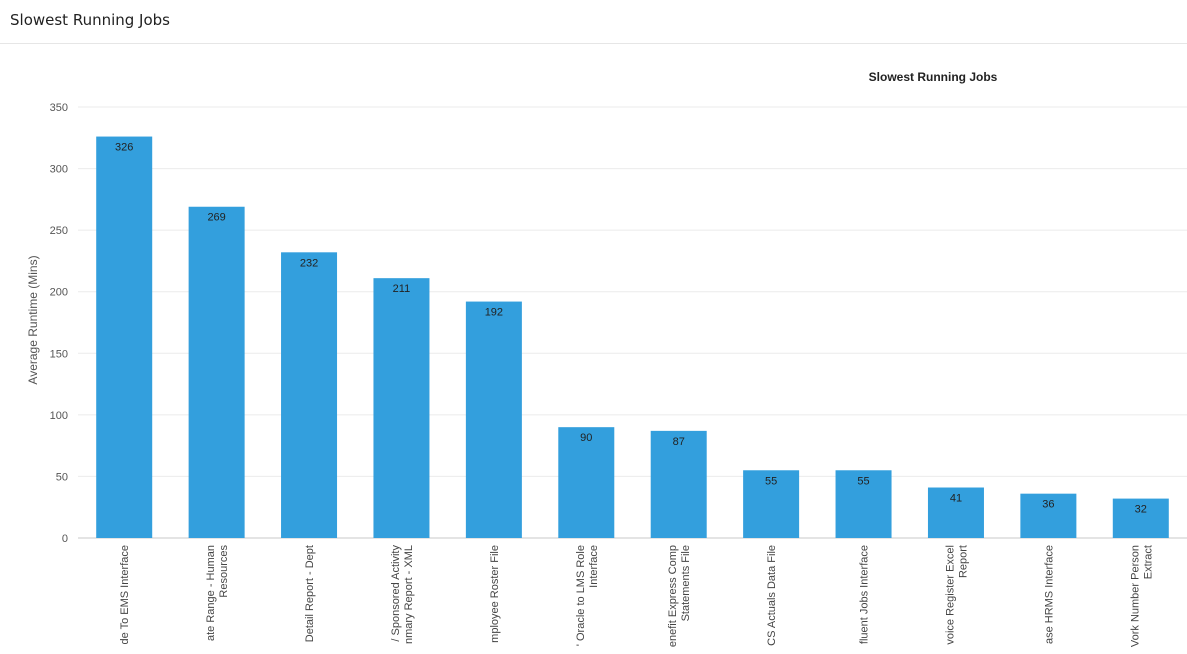  Describe the element at coordinates (494, 313) in the screenshot. I see `bar-value-label: 192` at that location.